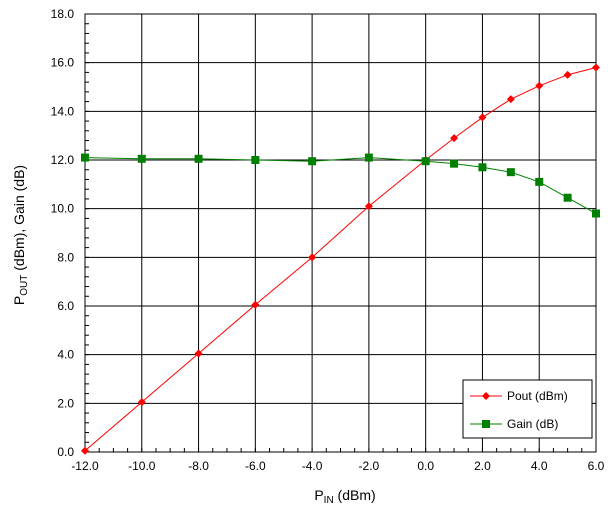 This screenshot has width=608, height=512. I want to click on x-axis-title-main: P, so click(318, 495).